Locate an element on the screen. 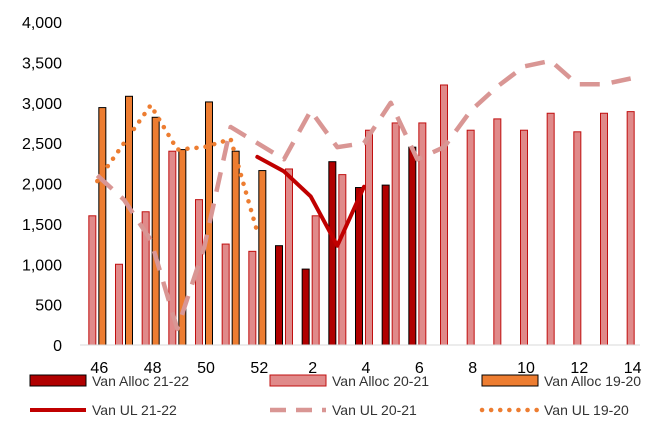 The height and width of the screenshot is (427, 654). x-tick-label: 12 is located at coordinates (579, 368).